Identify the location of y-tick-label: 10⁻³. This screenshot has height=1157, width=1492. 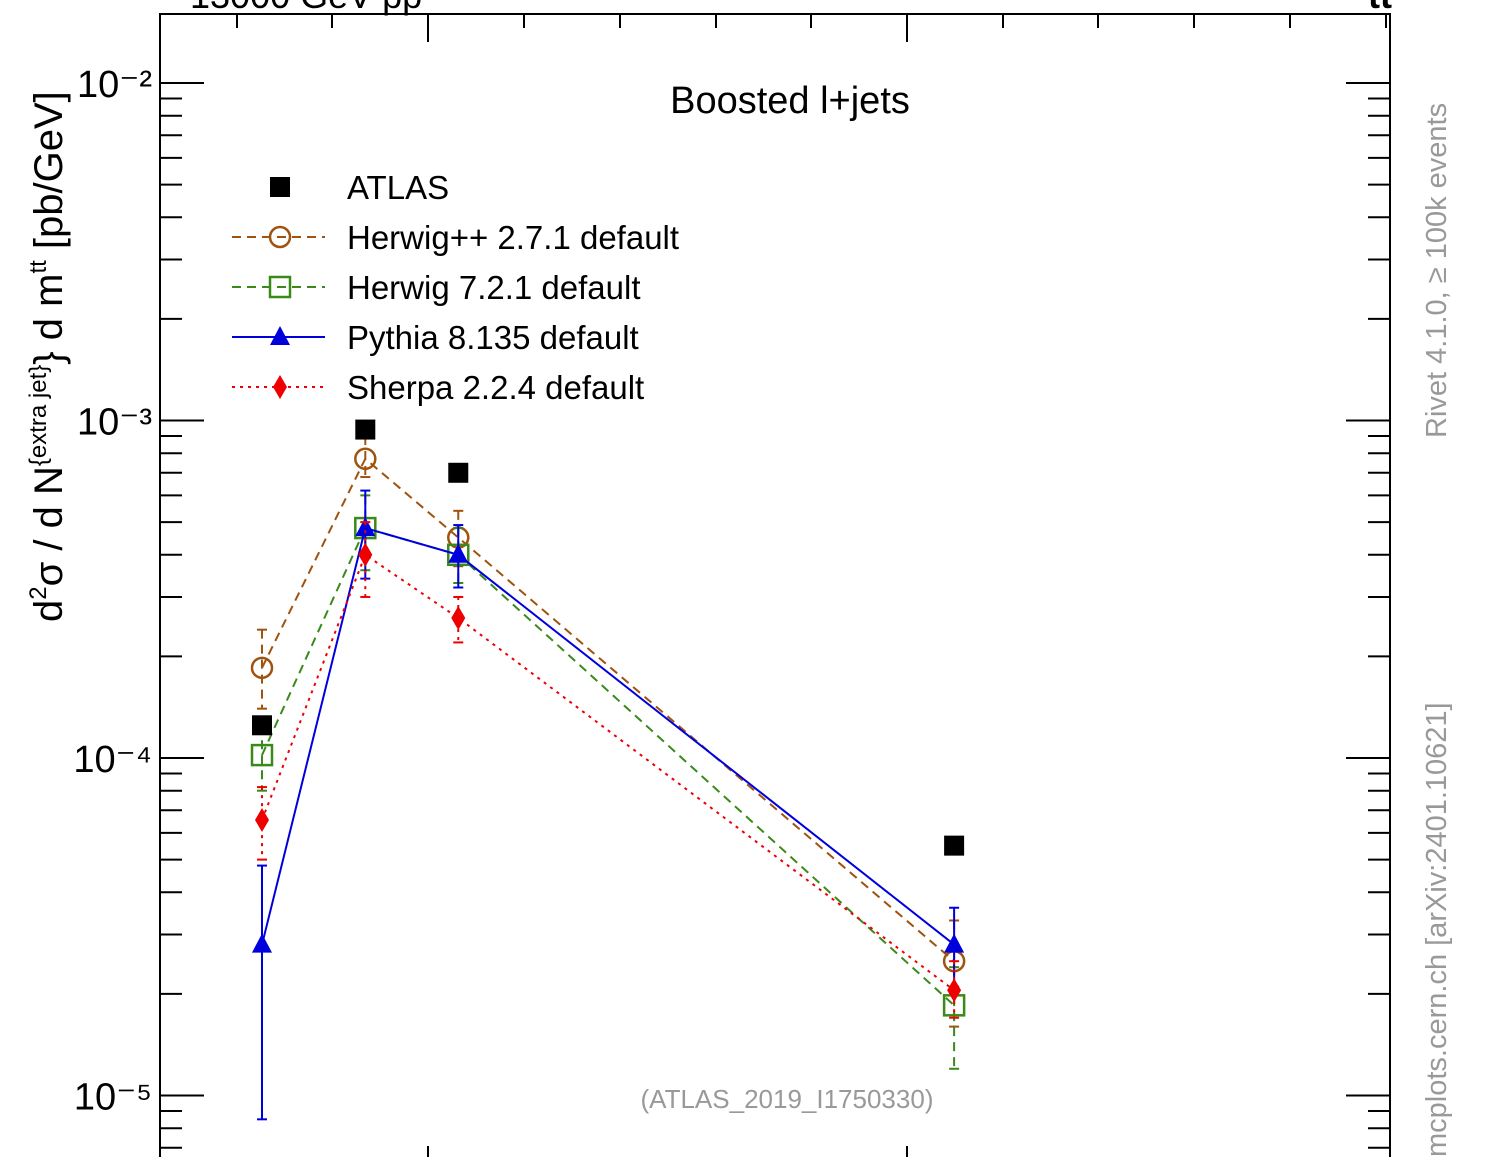
(114, 423).